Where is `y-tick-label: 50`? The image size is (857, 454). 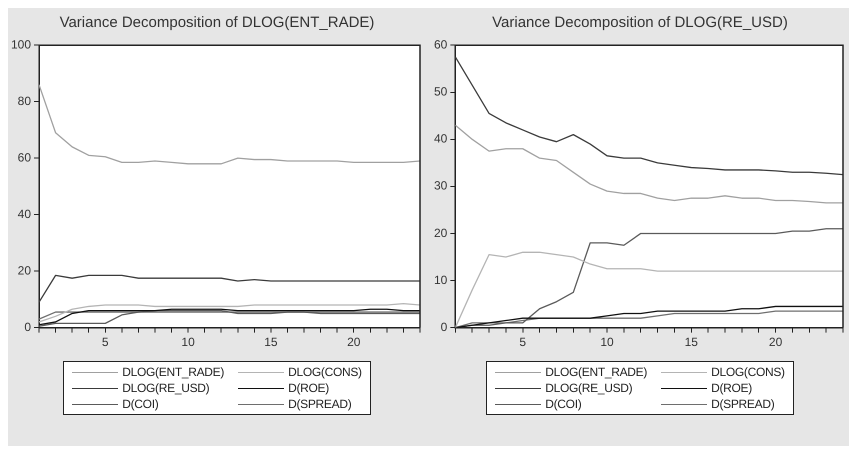 y-tick-label: 50 is located at coordinates (441, 91).